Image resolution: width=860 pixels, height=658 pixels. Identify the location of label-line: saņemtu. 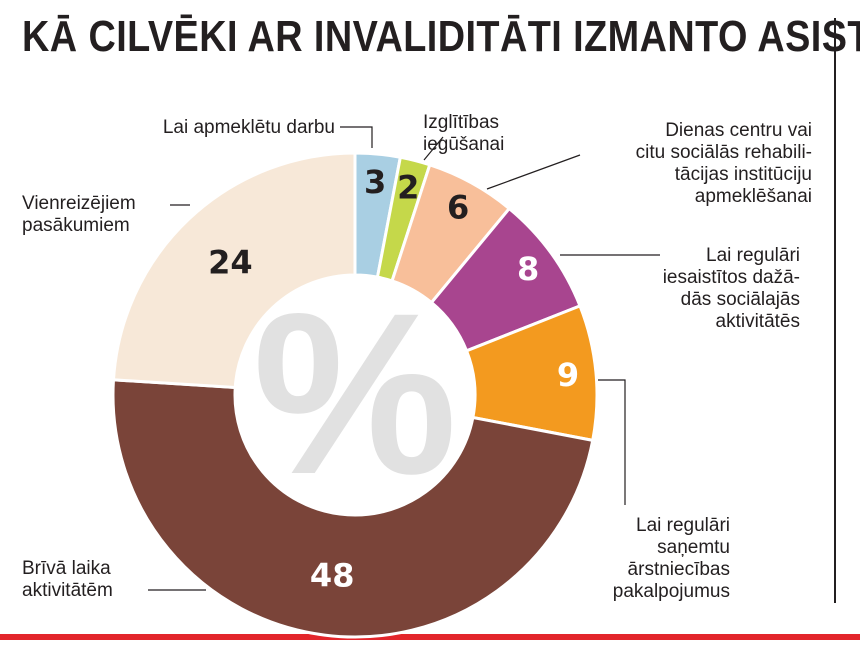
(693, 547).